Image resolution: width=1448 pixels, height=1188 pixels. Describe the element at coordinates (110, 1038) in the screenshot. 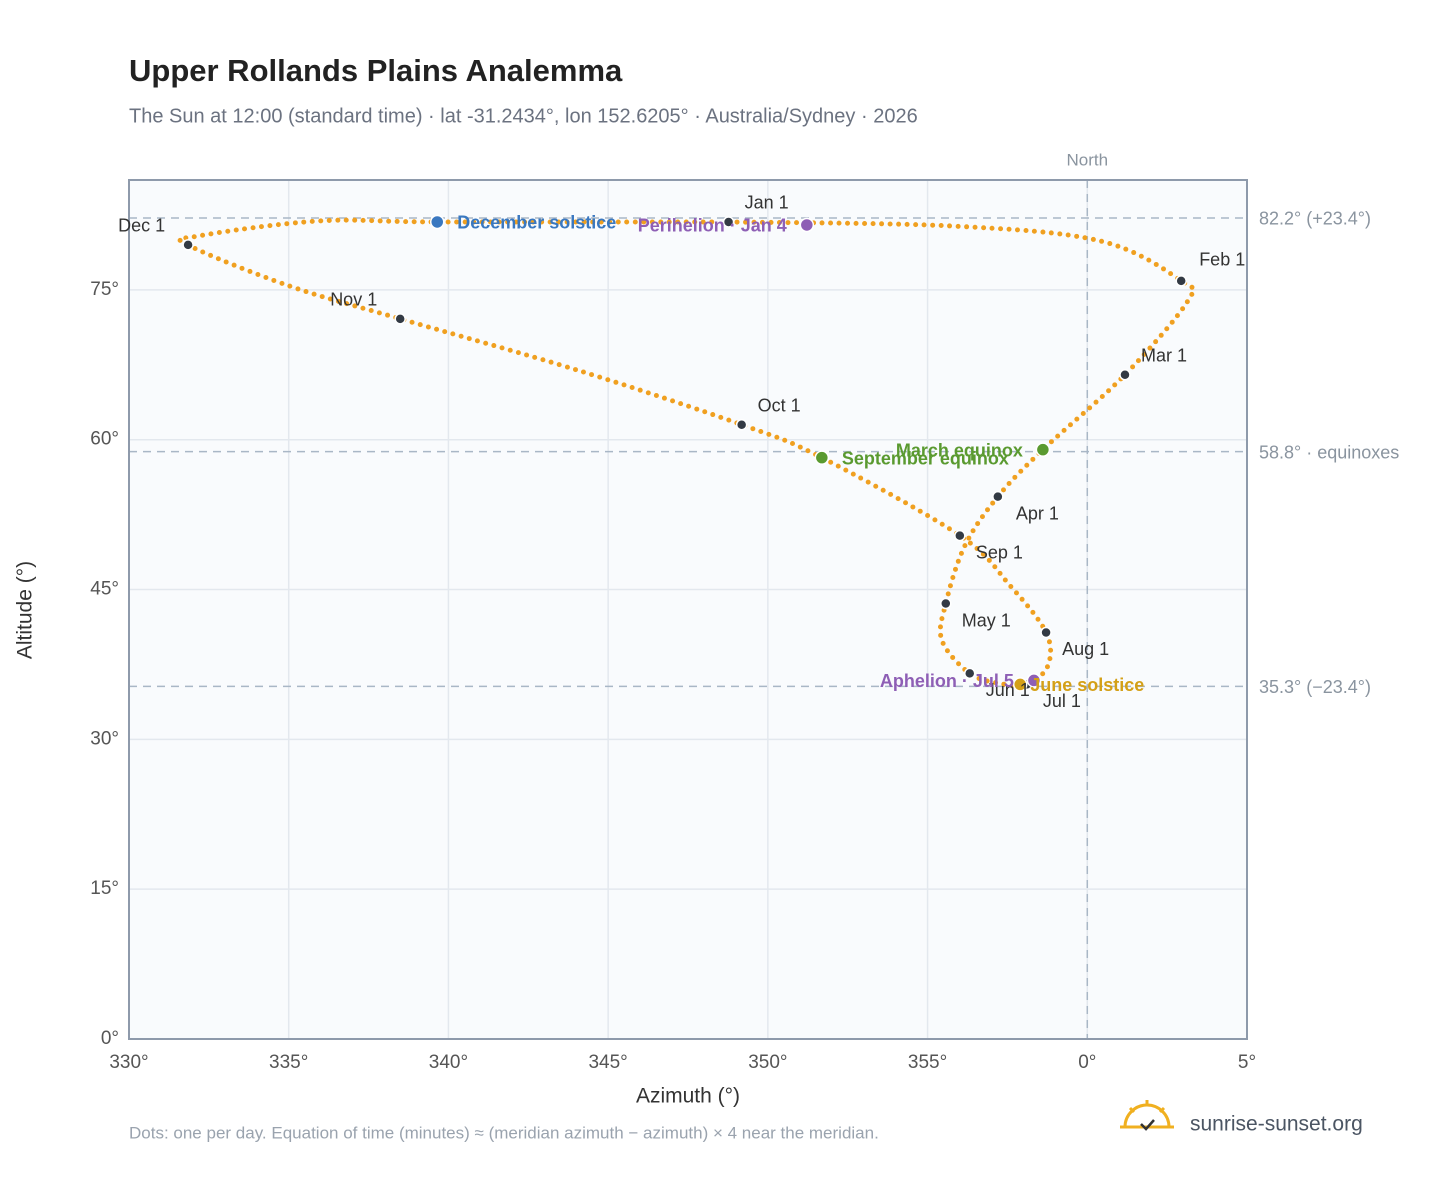

I see `y-tick-label: 0°` at that location.